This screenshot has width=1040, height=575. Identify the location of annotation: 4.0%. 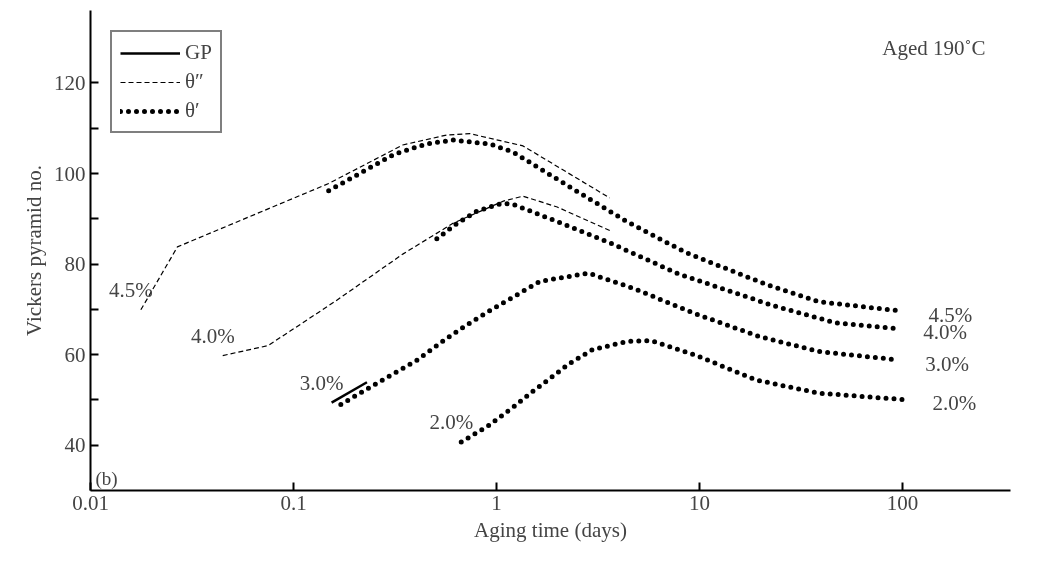
(212, 335).